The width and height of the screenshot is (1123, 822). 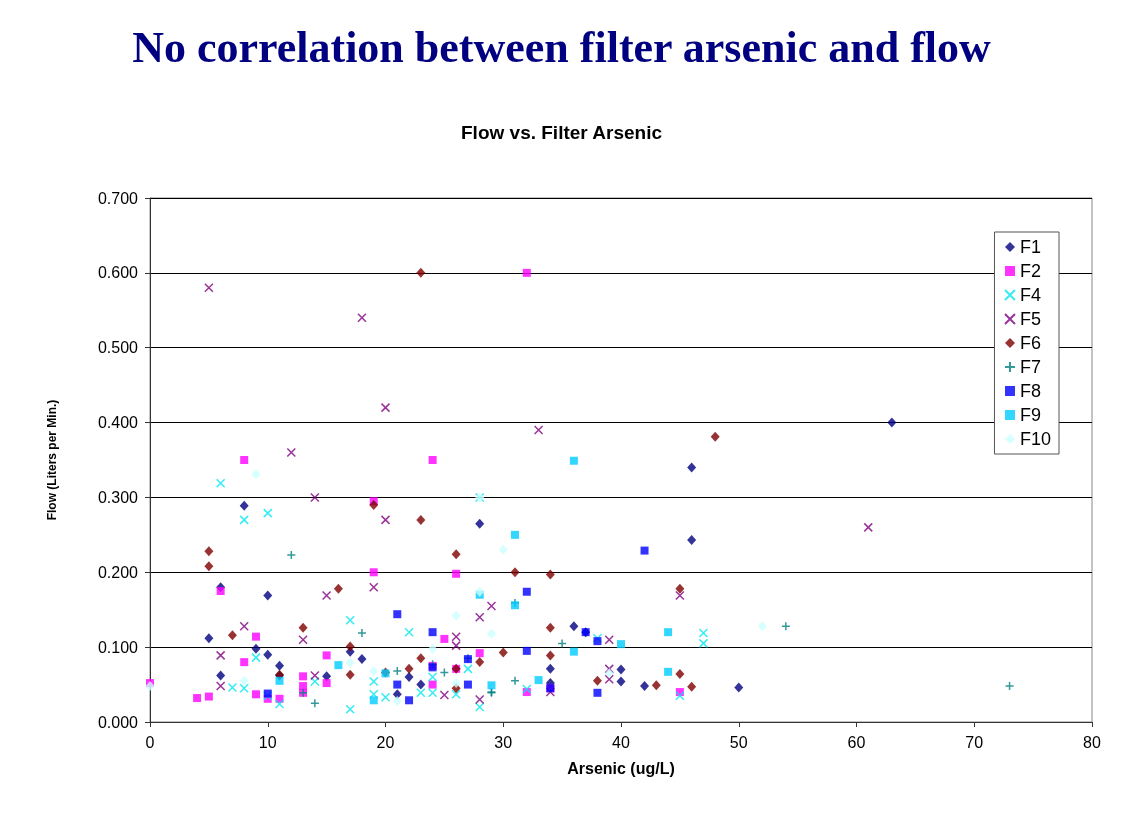 I want to click on y-tick-label: 0.300, so click(x=118, y=497).